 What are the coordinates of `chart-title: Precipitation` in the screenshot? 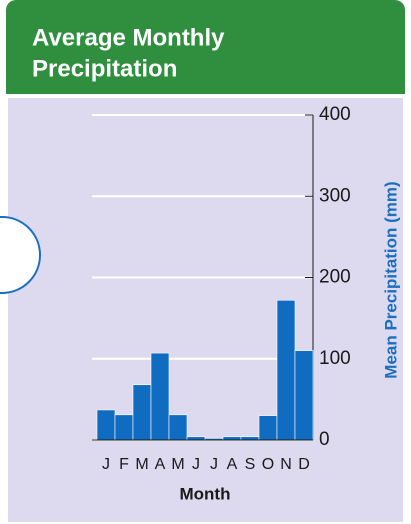 It's located at (104, 68).